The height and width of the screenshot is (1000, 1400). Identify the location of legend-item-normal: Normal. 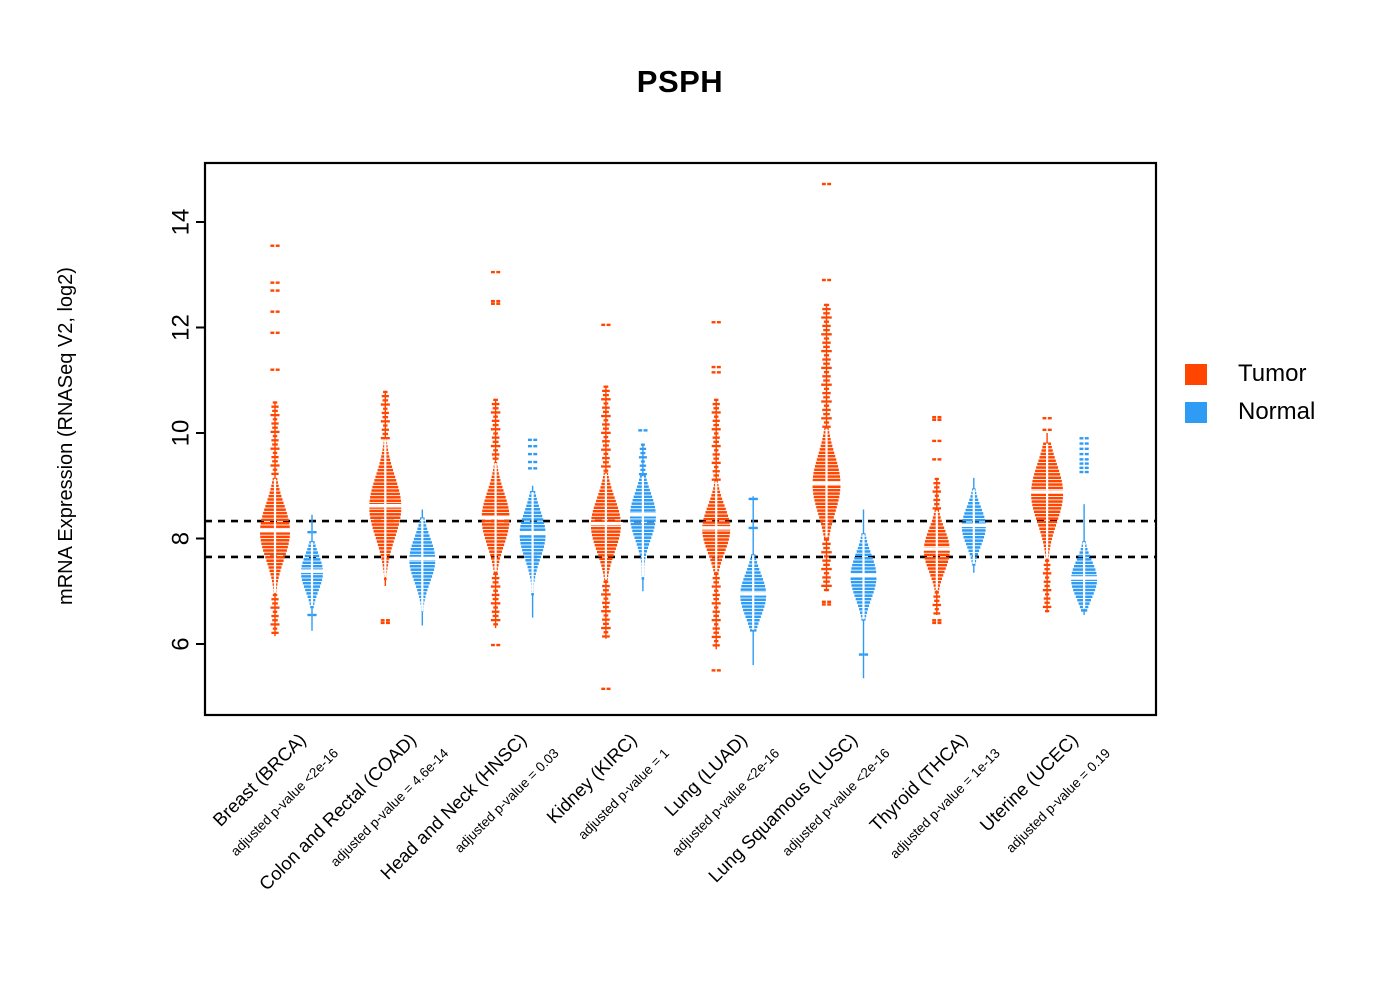
(1250, 412).